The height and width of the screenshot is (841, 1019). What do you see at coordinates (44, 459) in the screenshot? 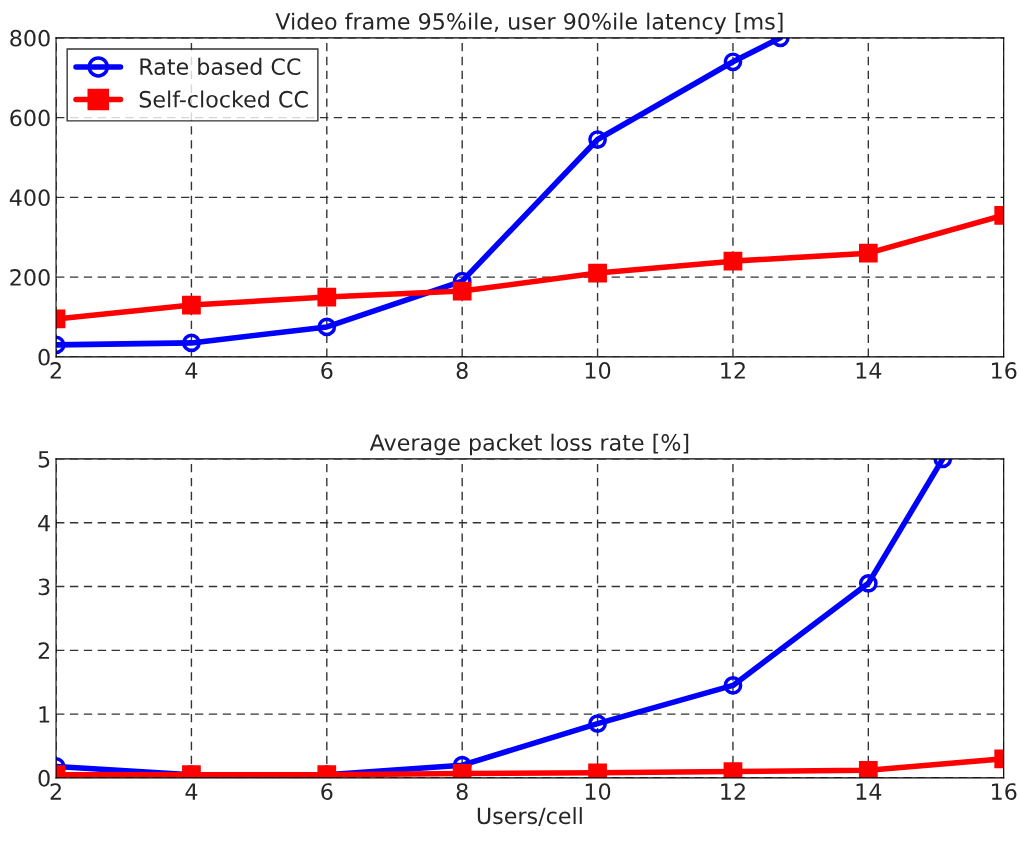
I see `y-tick-label: 5` at bounding box center [44, 459].